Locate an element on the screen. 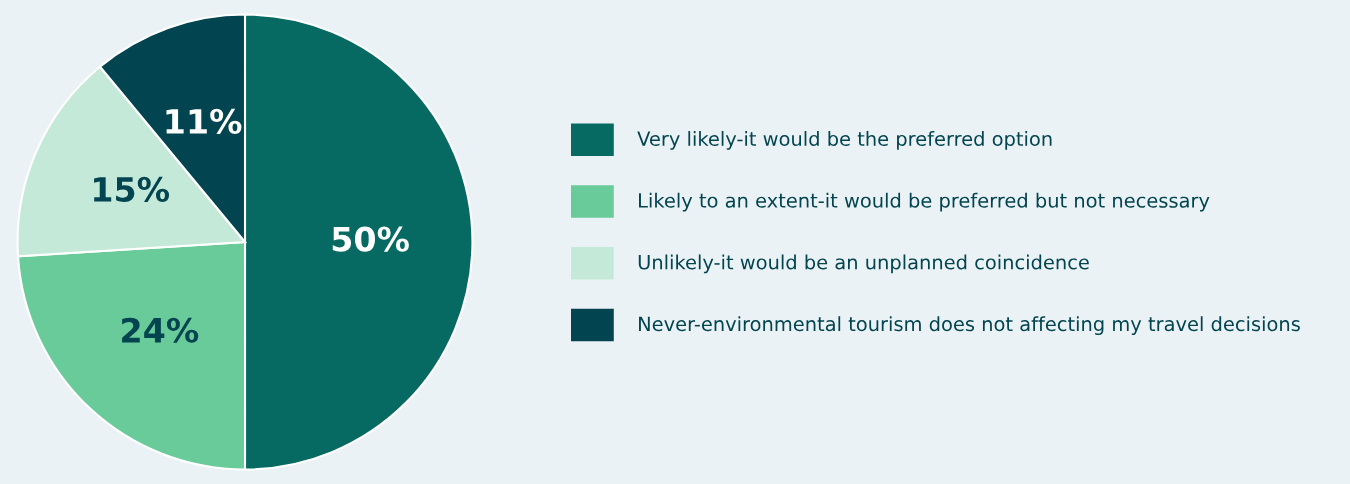  data-label: 11% is located at coordinates (204, 121).